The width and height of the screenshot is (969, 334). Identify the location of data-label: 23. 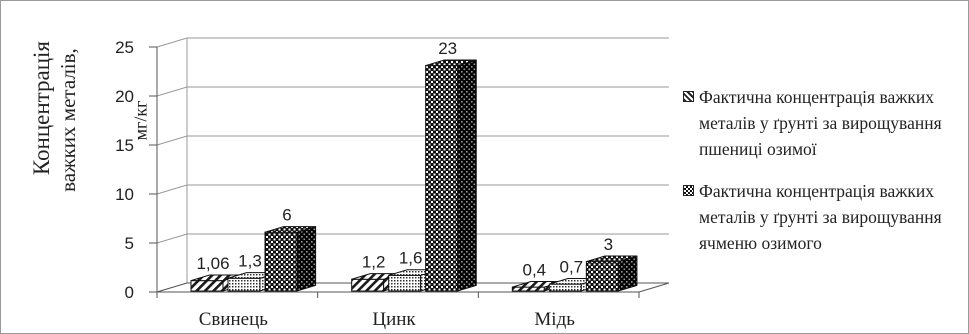
(447, 48).